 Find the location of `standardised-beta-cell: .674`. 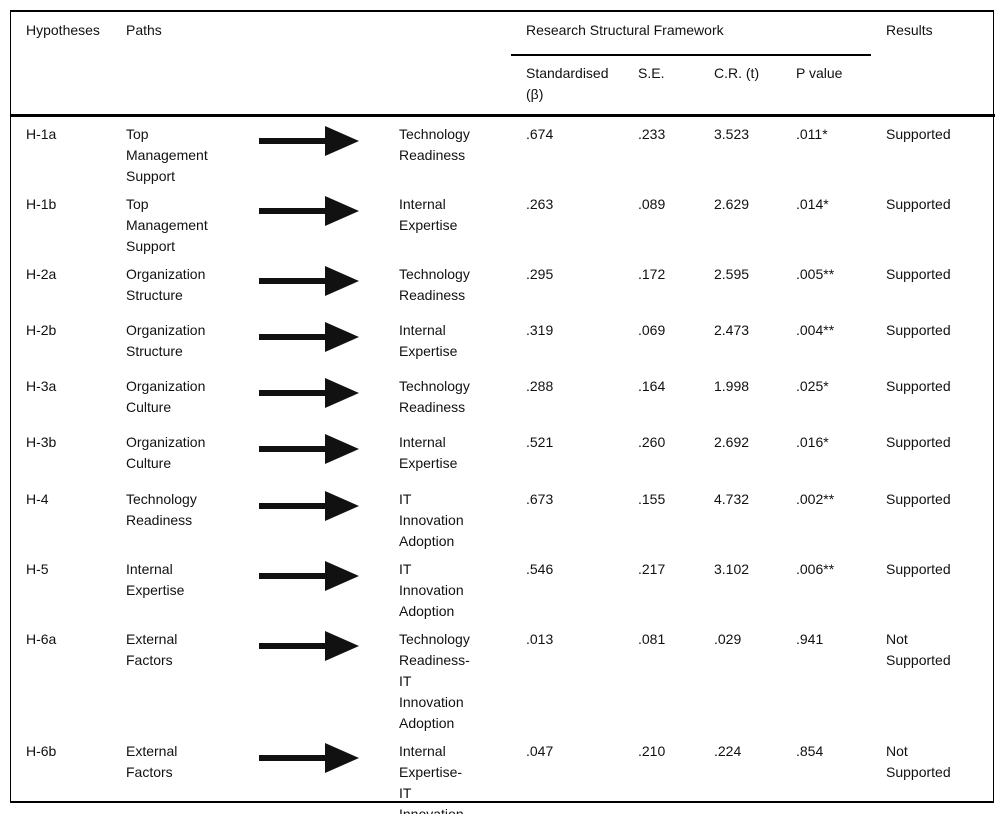

standardised-beta-cell: .674 is located at coordinates (540, 134).